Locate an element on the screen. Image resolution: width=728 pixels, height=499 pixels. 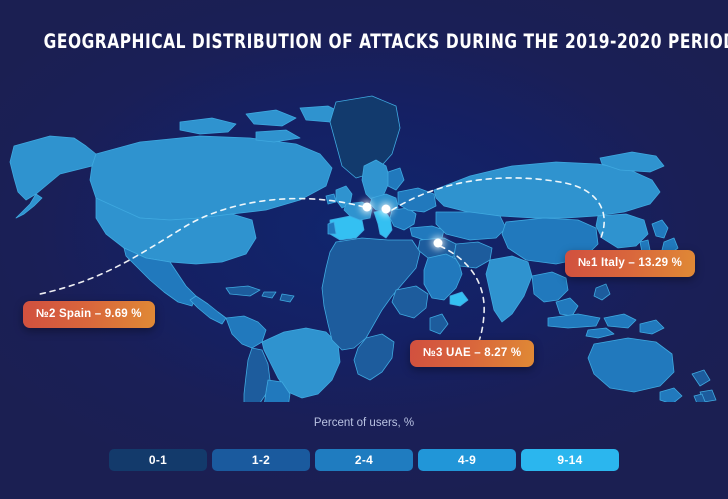
callout-spain-label: №2 Spain – 9.69 % is located at coordinates (89, 314).